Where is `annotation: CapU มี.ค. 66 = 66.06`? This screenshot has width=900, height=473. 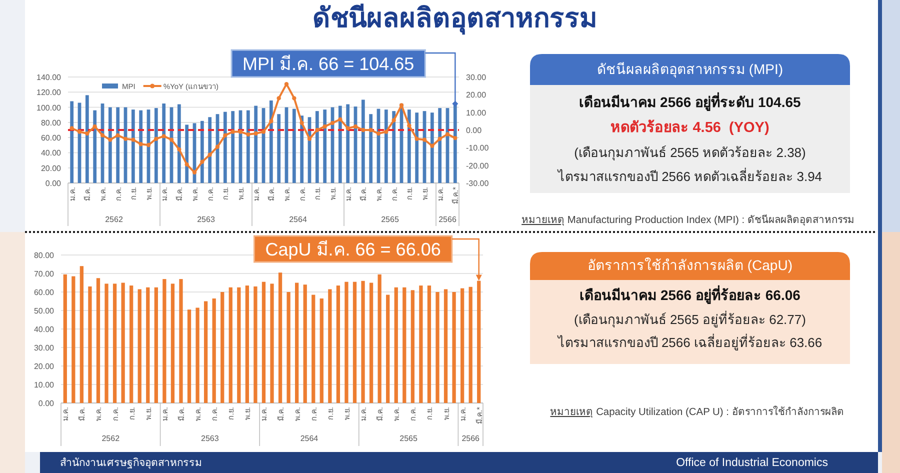
annotation: CapU มี.ค. 66 = 66.06 is located at coordinates (353, 249).